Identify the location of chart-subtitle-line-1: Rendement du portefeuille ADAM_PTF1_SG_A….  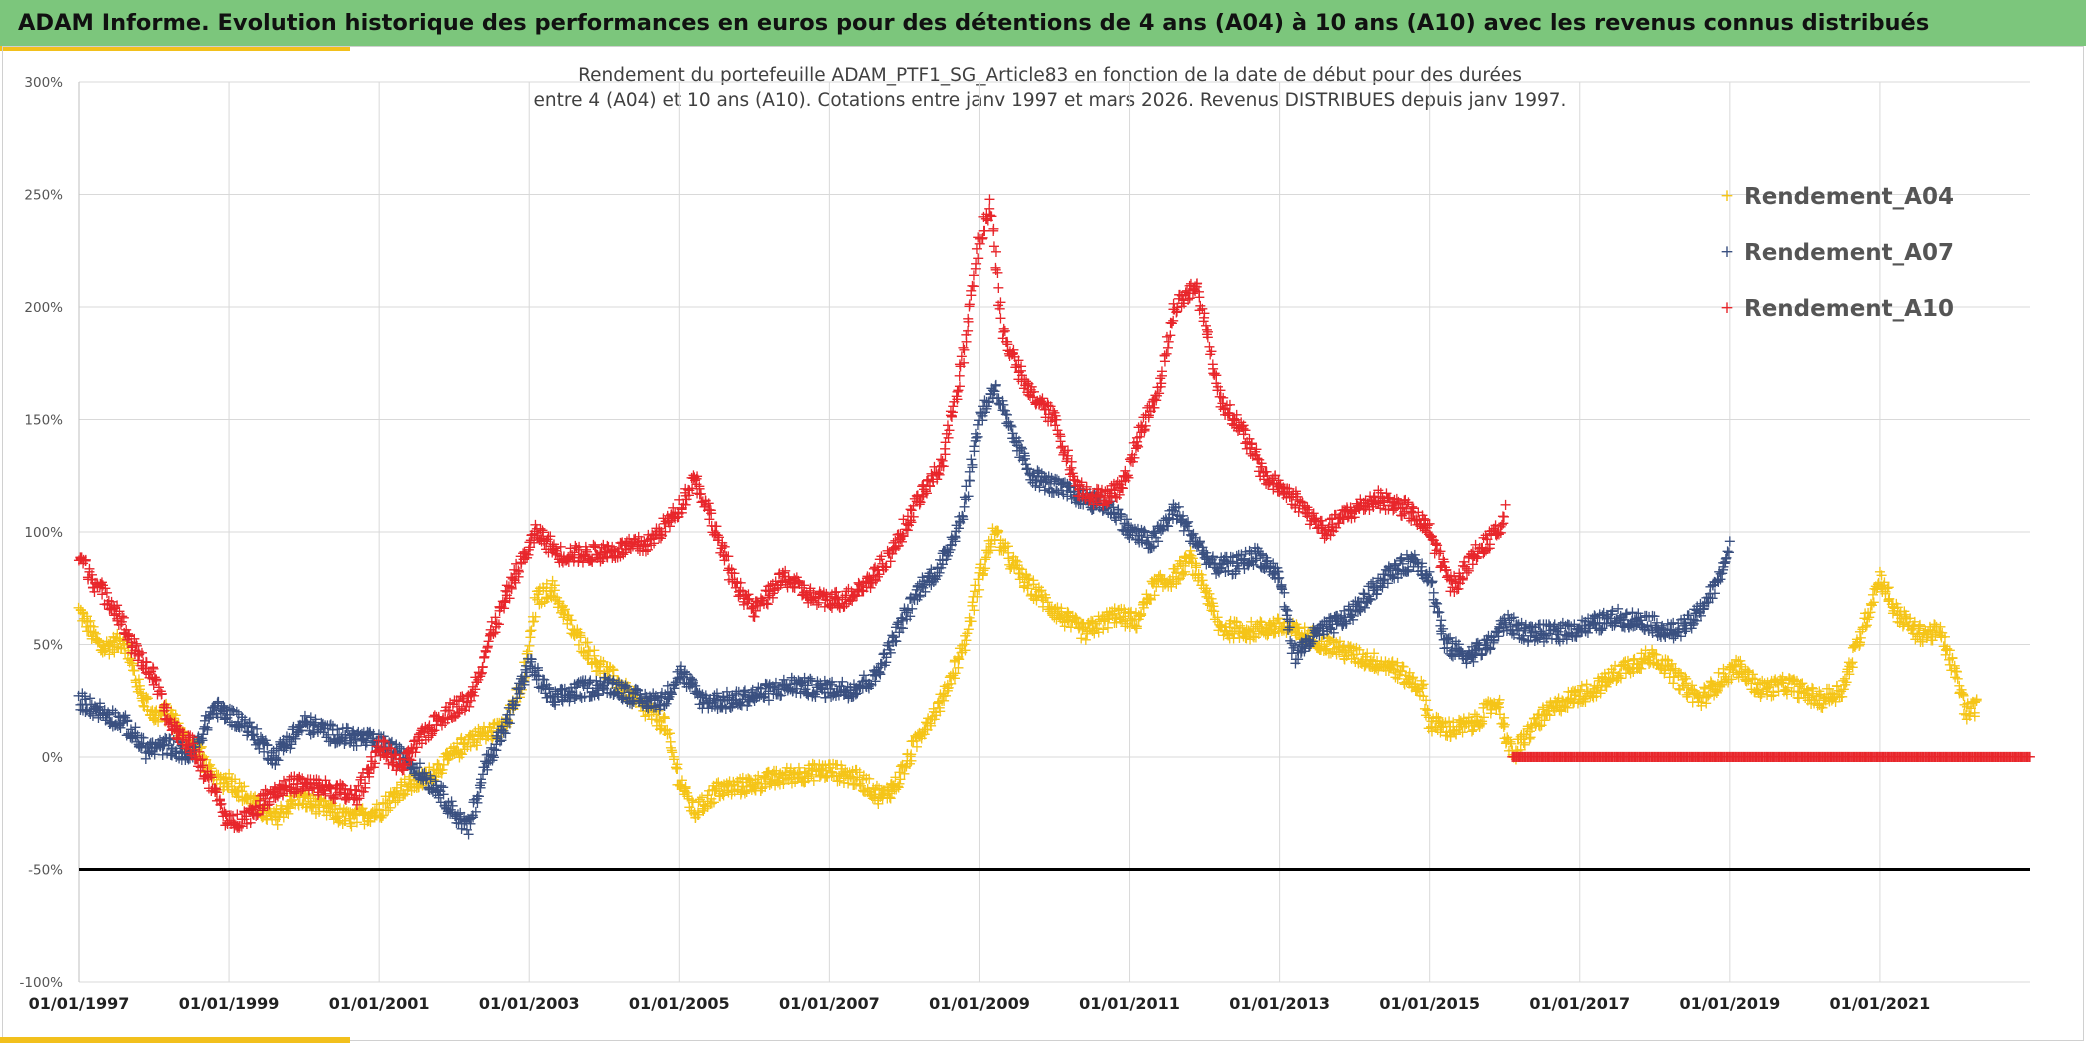
(1050, 75).